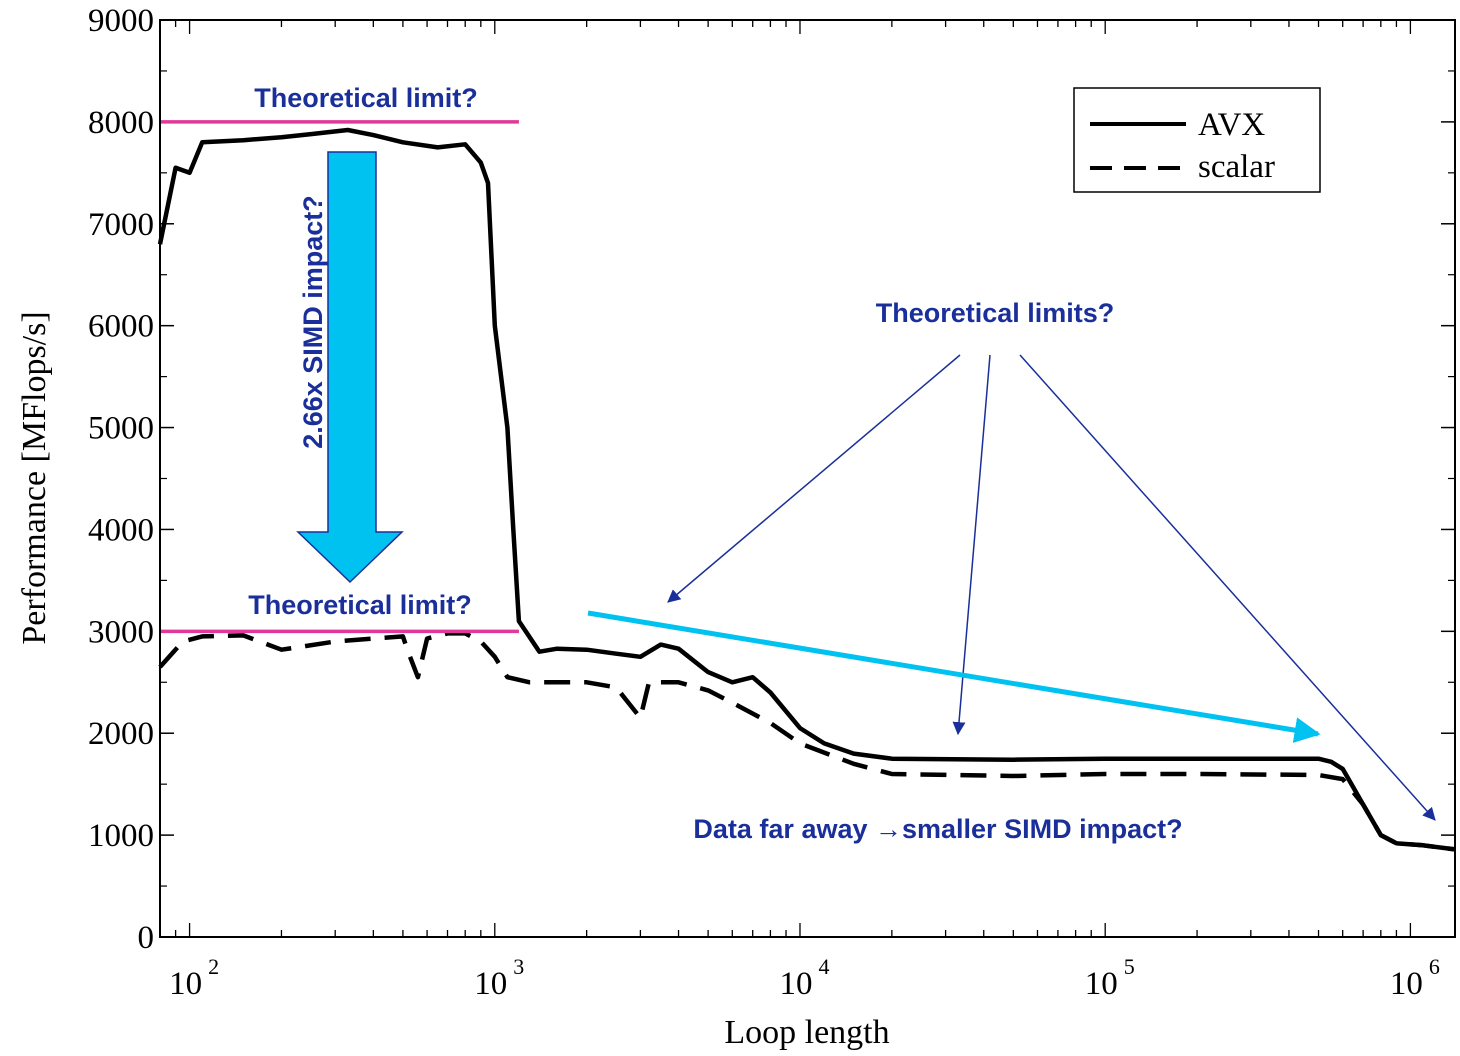 The height and width of the screenshot is (1056, 1460). Describe the element at coordinates (121, 734) in the screenshot. I see `y-tick-label: 2000` at that location.